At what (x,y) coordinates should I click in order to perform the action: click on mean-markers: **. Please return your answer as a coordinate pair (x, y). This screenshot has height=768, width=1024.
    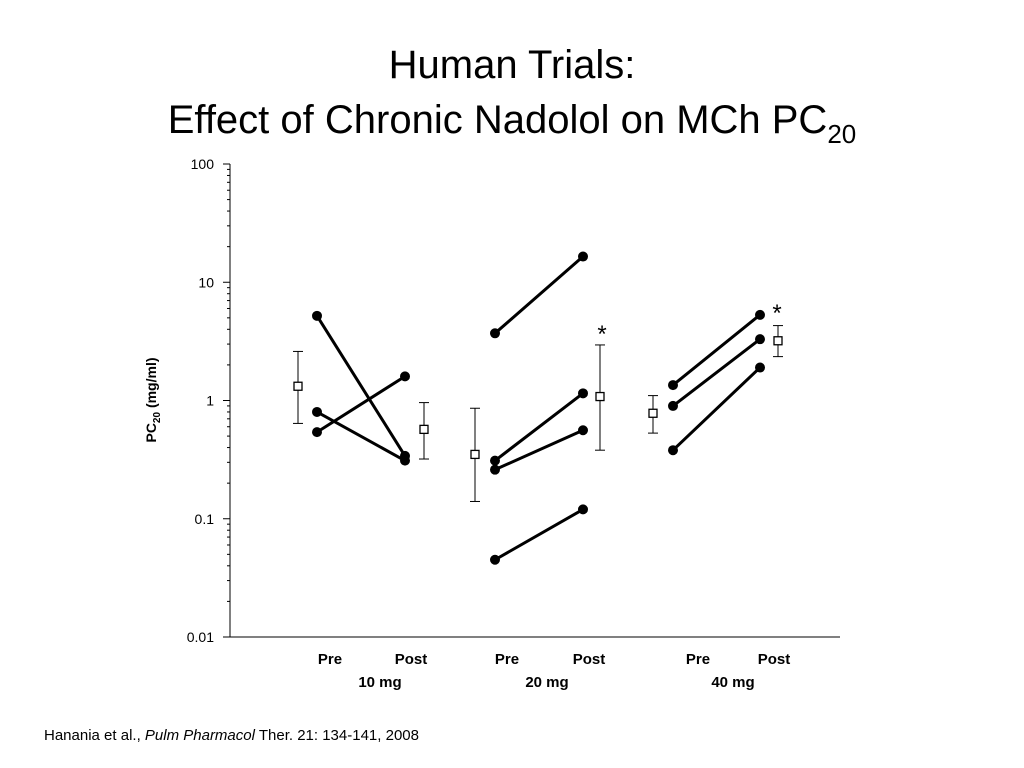
    Looking at the image, I should click on (538, 401).